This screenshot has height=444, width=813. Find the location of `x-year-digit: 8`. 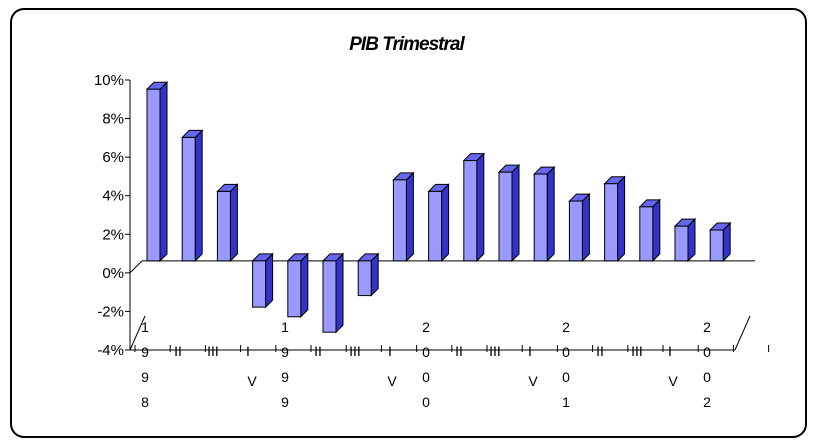

x-year-digit: 8 is located at coordinates (145, 402).